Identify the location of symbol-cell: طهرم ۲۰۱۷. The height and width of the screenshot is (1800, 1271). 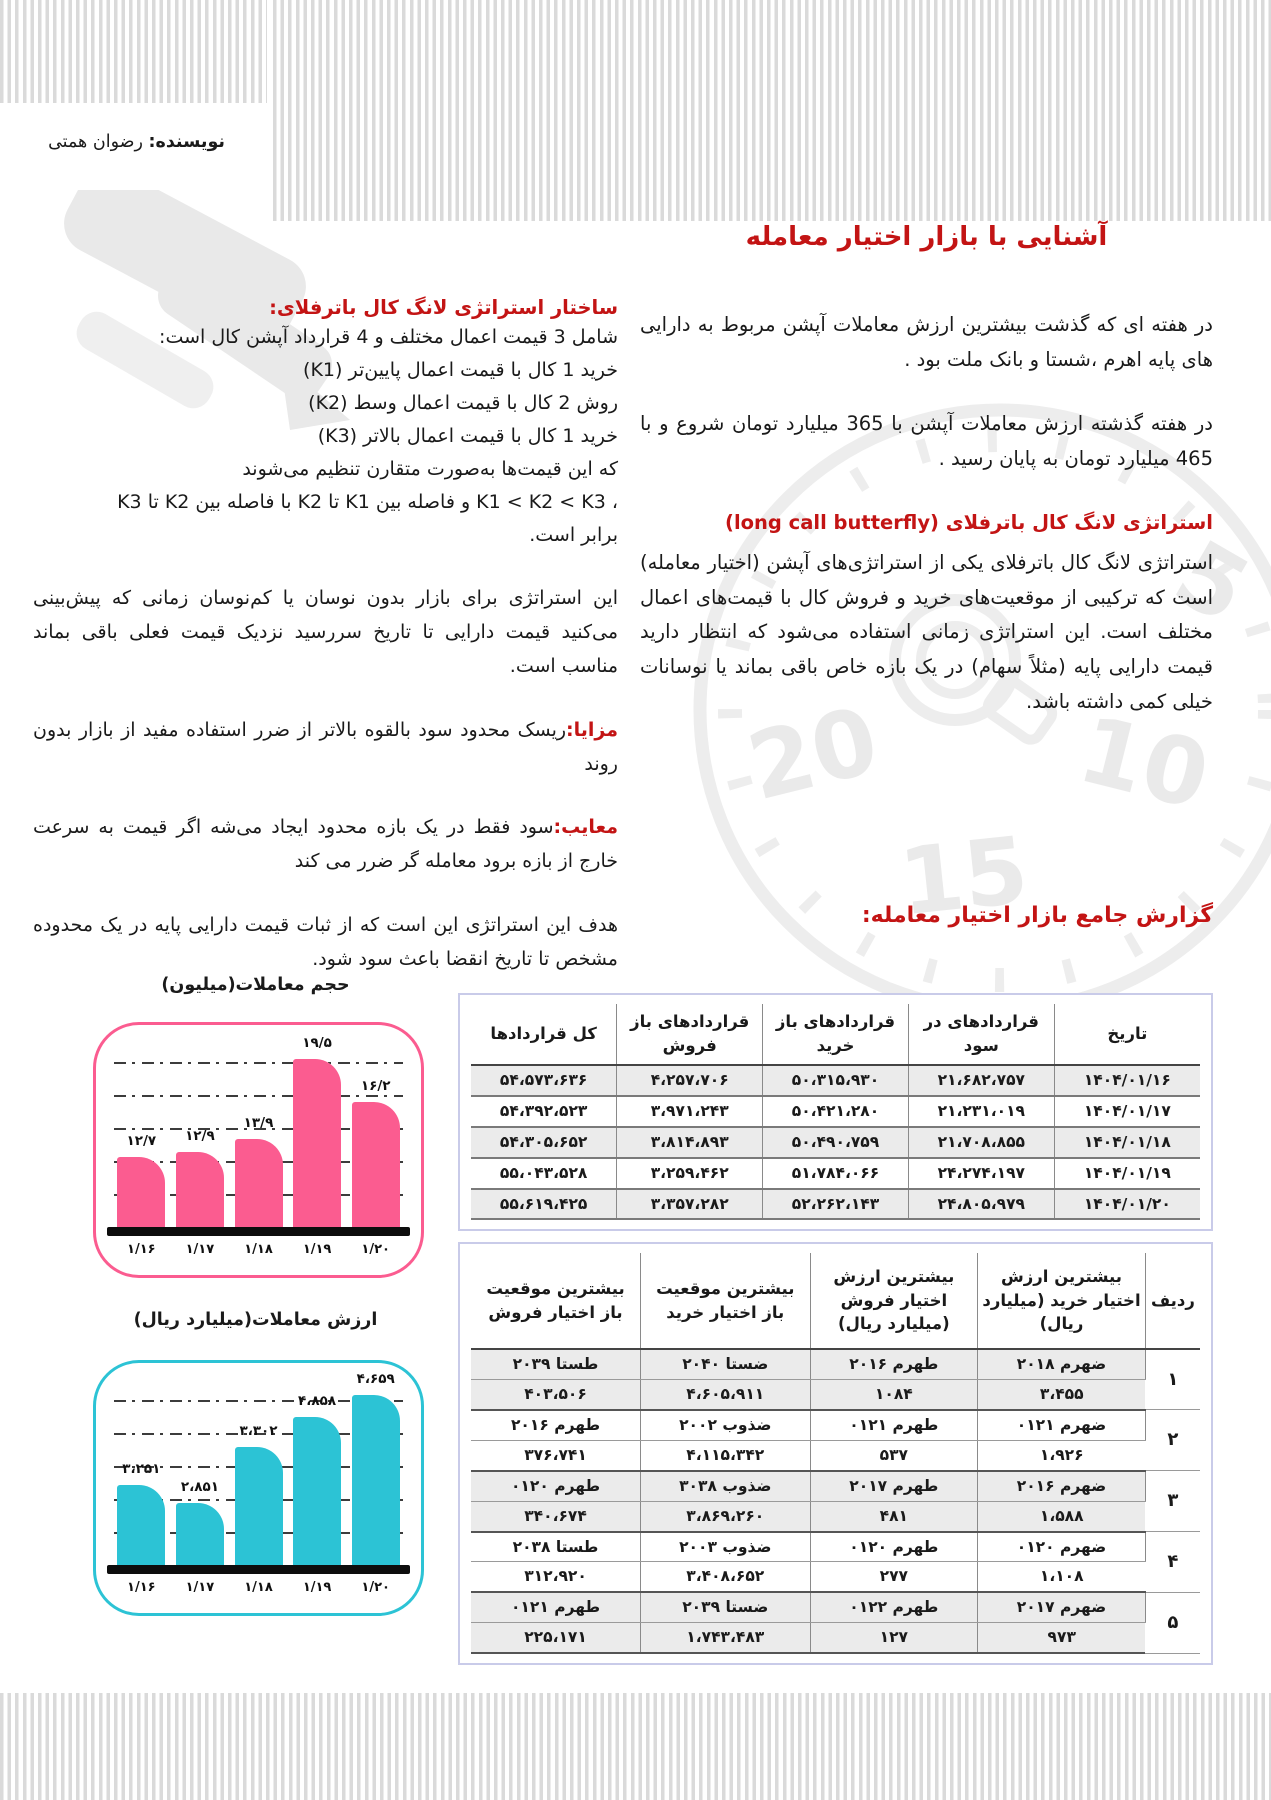
(894, 1486).